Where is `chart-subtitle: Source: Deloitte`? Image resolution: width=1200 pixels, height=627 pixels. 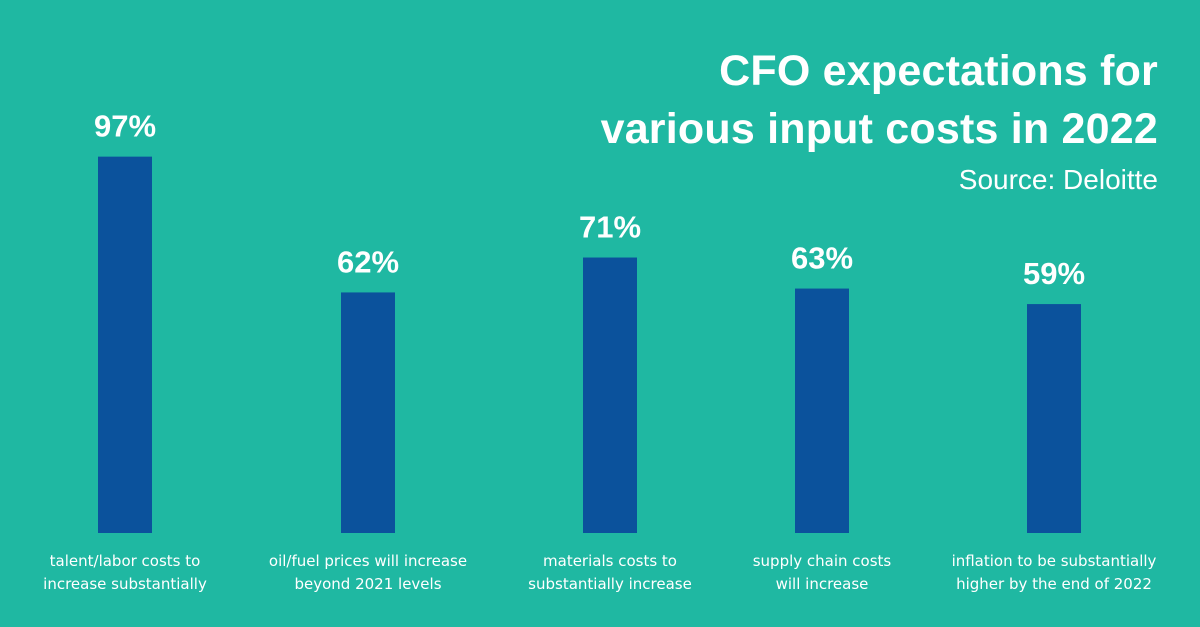 chart-subtitle: Source: Deloitte is located at coordinates (1058, 179).